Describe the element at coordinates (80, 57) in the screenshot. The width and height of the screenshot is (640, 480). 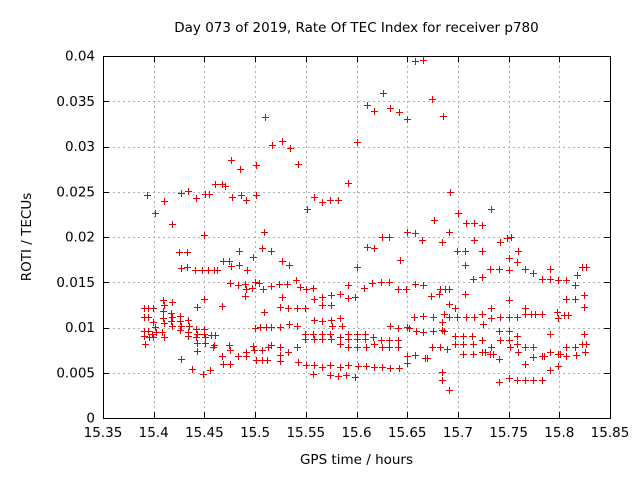
I see `y-tick-label: 0.04` at that location.